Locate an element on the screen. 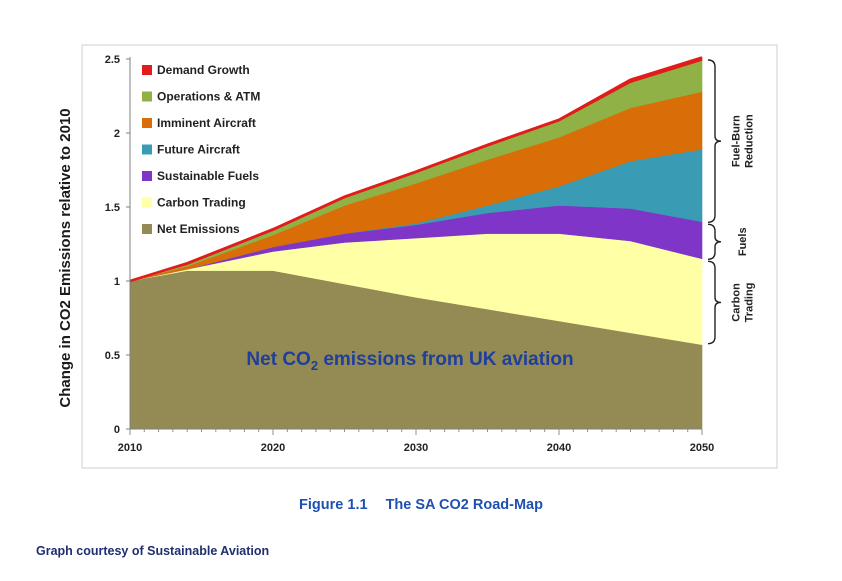 This screenshot has width=842, height=581. bracket-label: Carbon is located at coordinates (737, 302).